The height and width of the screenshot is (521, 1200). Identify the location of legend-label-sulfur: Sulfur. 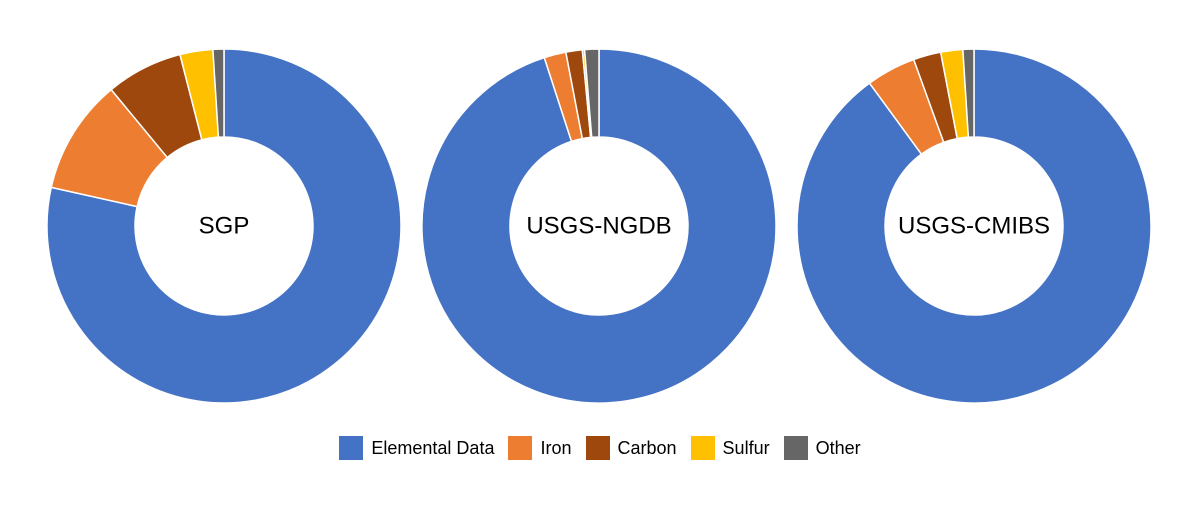
(746, 447).